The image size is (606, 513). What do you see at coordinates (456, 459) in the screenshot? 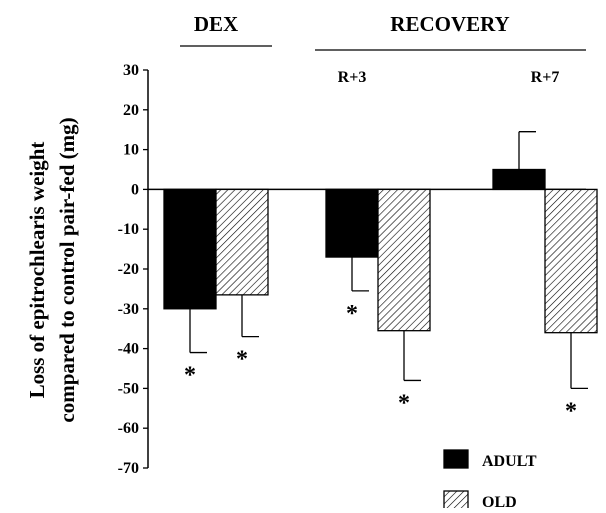
I see `legend-swatch-adult` at bounding box center [456, 459].